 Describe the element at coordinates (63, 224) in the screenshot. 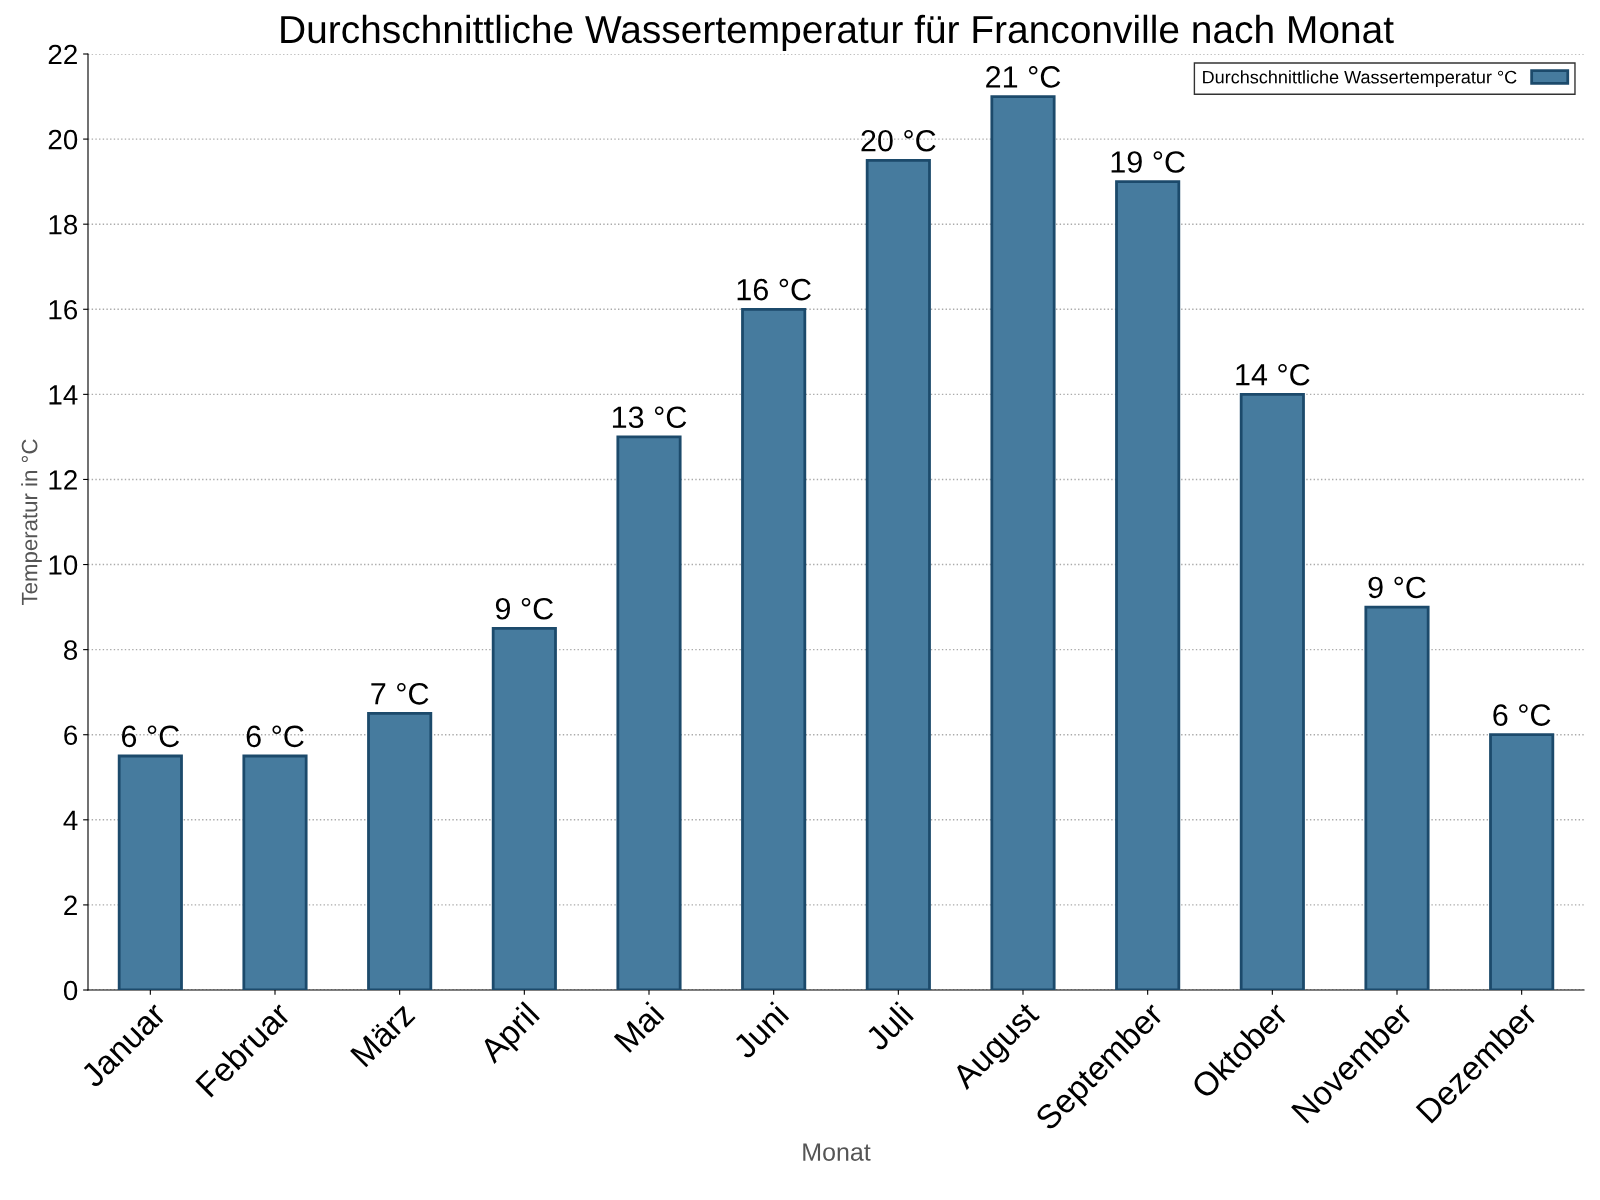

I see `y-tick-label: 18` at that location.